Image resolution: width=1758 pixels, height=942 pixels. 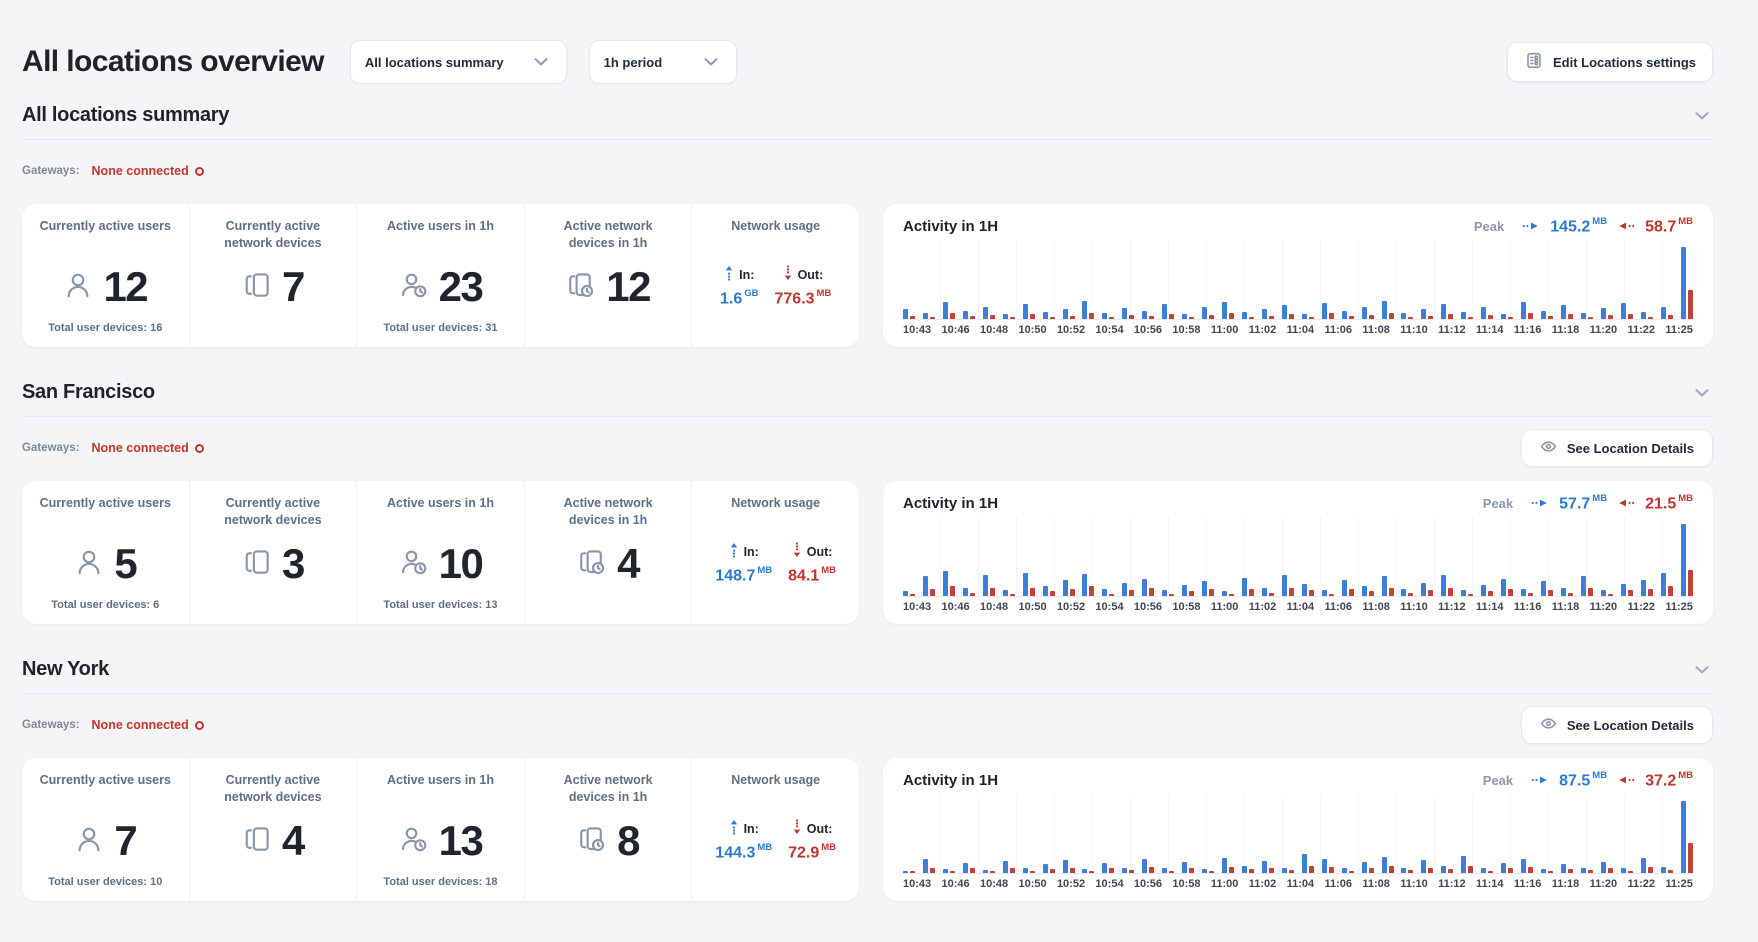 I want to click on stat-card-active-network-devices-1h: Active network devices in 1h 8, so click(x=609, y=829).